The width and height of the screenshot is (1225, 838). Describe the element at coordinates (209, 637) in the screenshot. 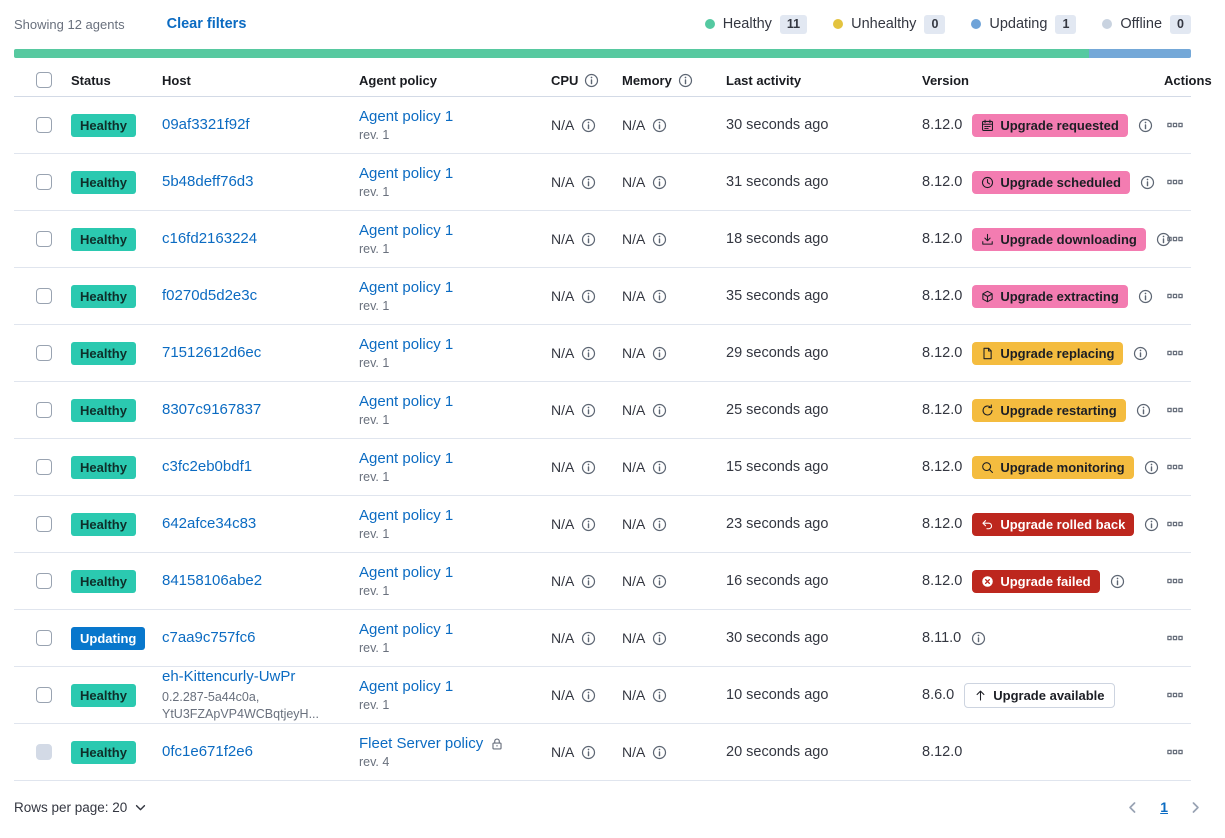

I see `host-link: c7aa9c757fc6` at that location.